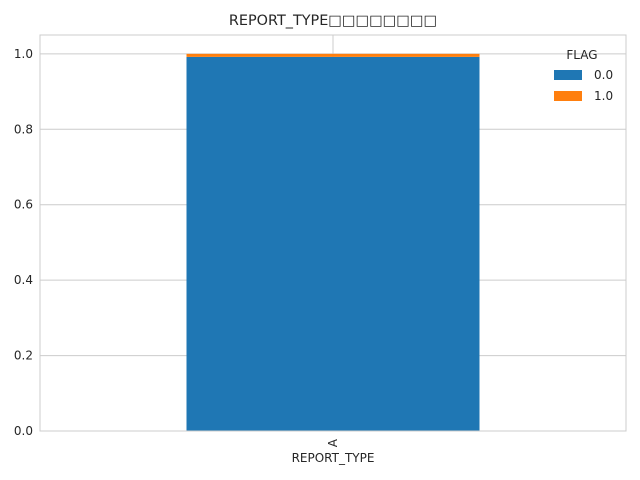 Image resolution: width=640 pixels, height=480 pixels. What do you see at coordinates (333, 458) in the screenshot?
I see `x-axis-label: REPORT_TYPE` at bounding box center [333, 458].